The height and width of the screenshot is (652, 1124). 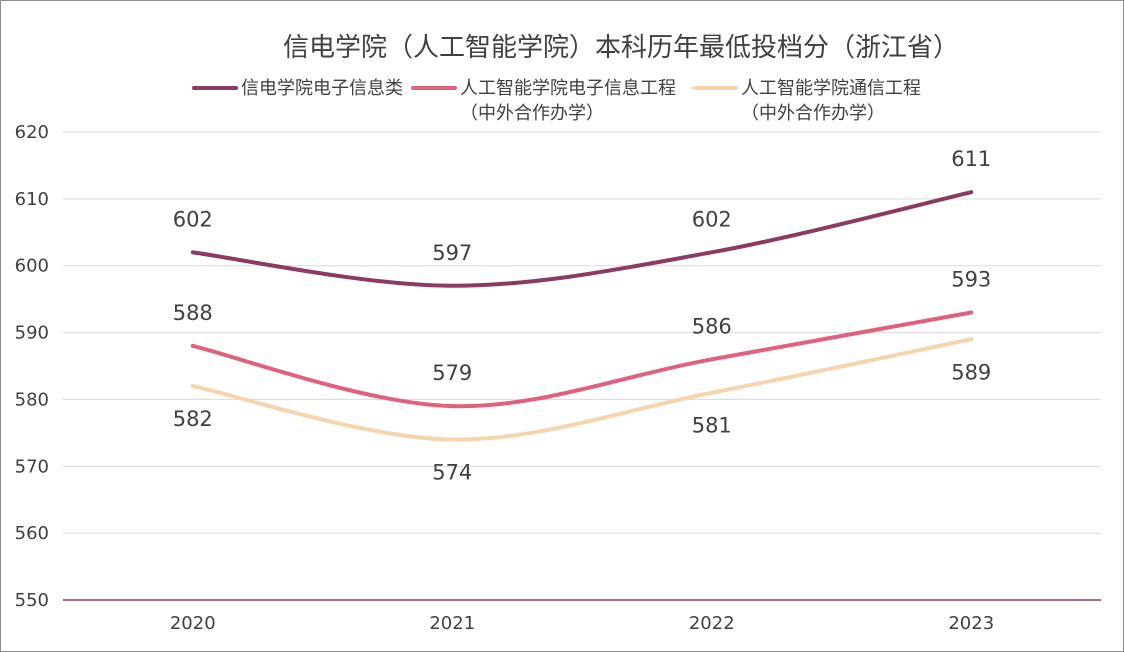 What do you see at coordinates (32, 399) in the screenshot?
I see `y-tick-label-580: 580` at bounding box center [32, 399].